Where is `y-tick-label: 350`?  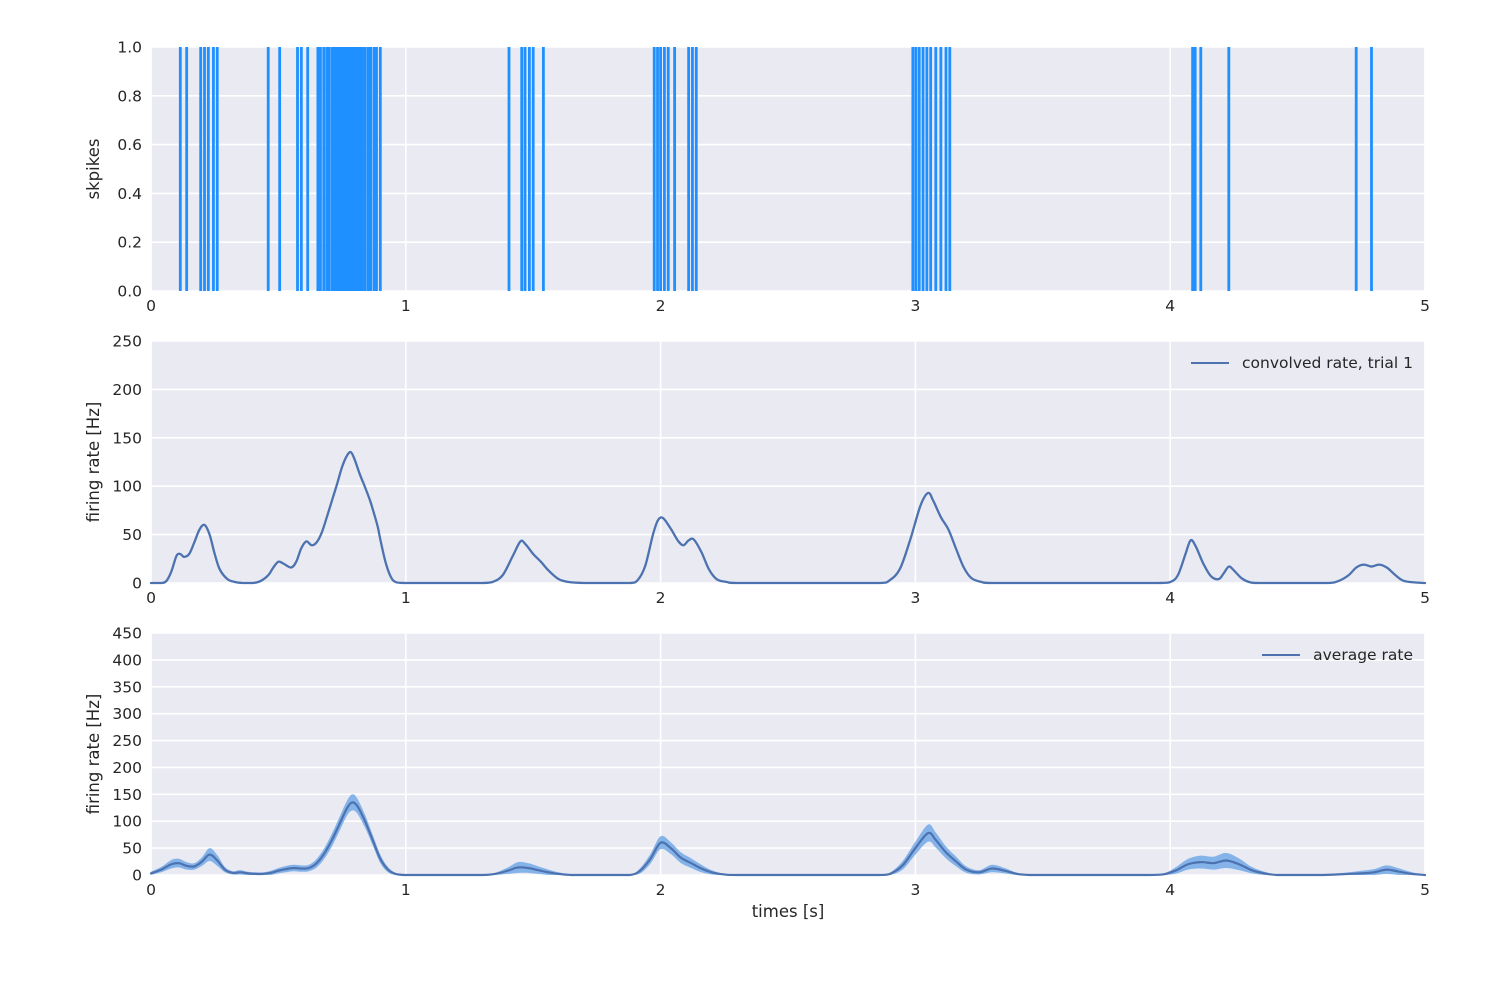 y-tick-label: 350 is located at coordinates (127, 687).